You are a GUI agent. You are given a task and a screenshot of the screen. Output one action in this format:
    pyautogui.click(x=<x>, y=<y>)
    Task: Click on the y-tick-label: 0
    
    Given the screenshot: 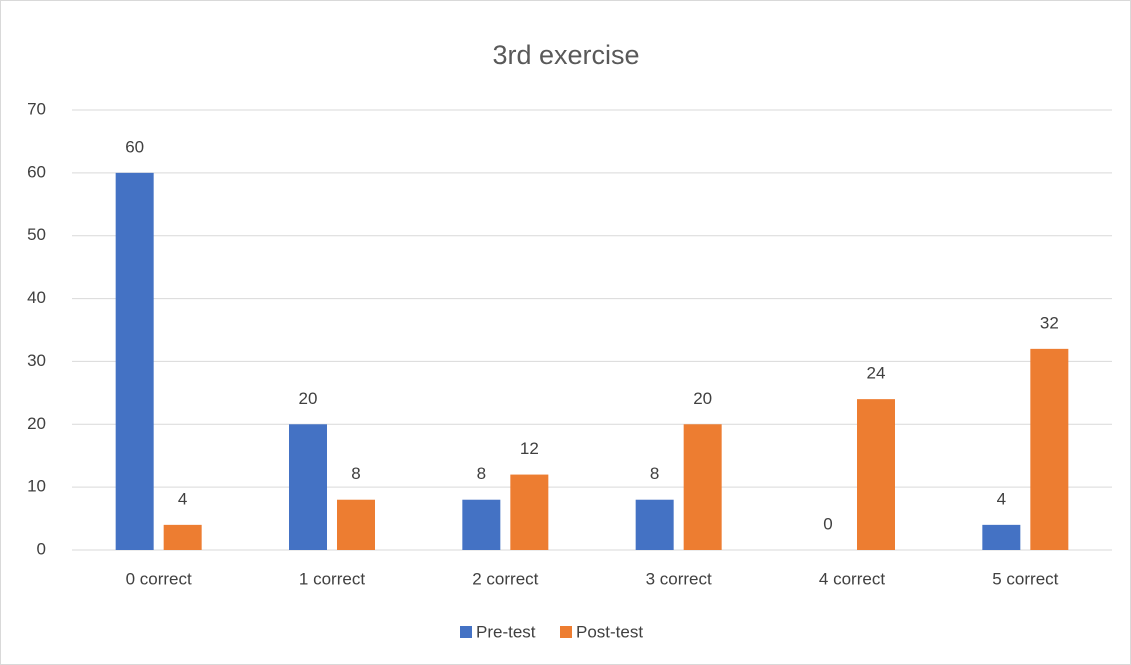 What is the action you would take?
    pyautogui.click(x=41, y=548)
    